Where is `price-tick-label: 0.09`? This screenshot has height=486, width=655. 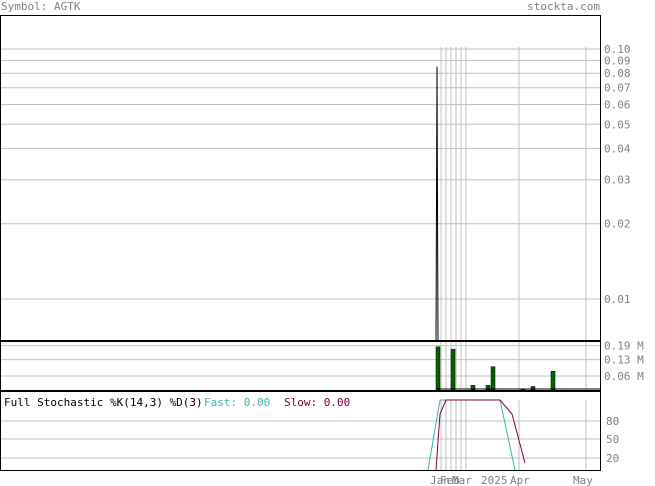
price-tick-label: 0.09 is located at coordinates (617, 60).